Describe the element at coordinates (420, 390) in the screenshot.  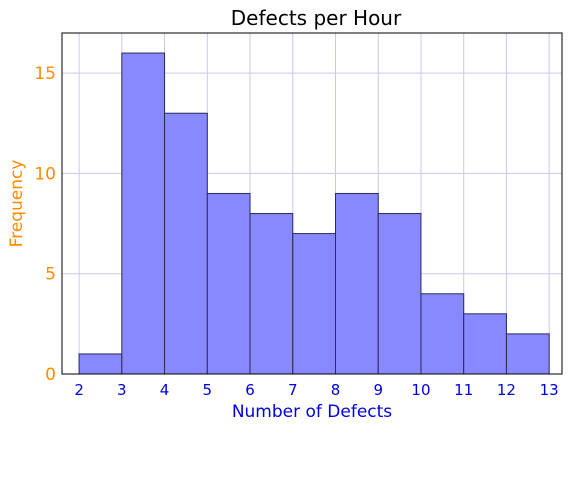
I see `x-tick-label: 10` at that location.